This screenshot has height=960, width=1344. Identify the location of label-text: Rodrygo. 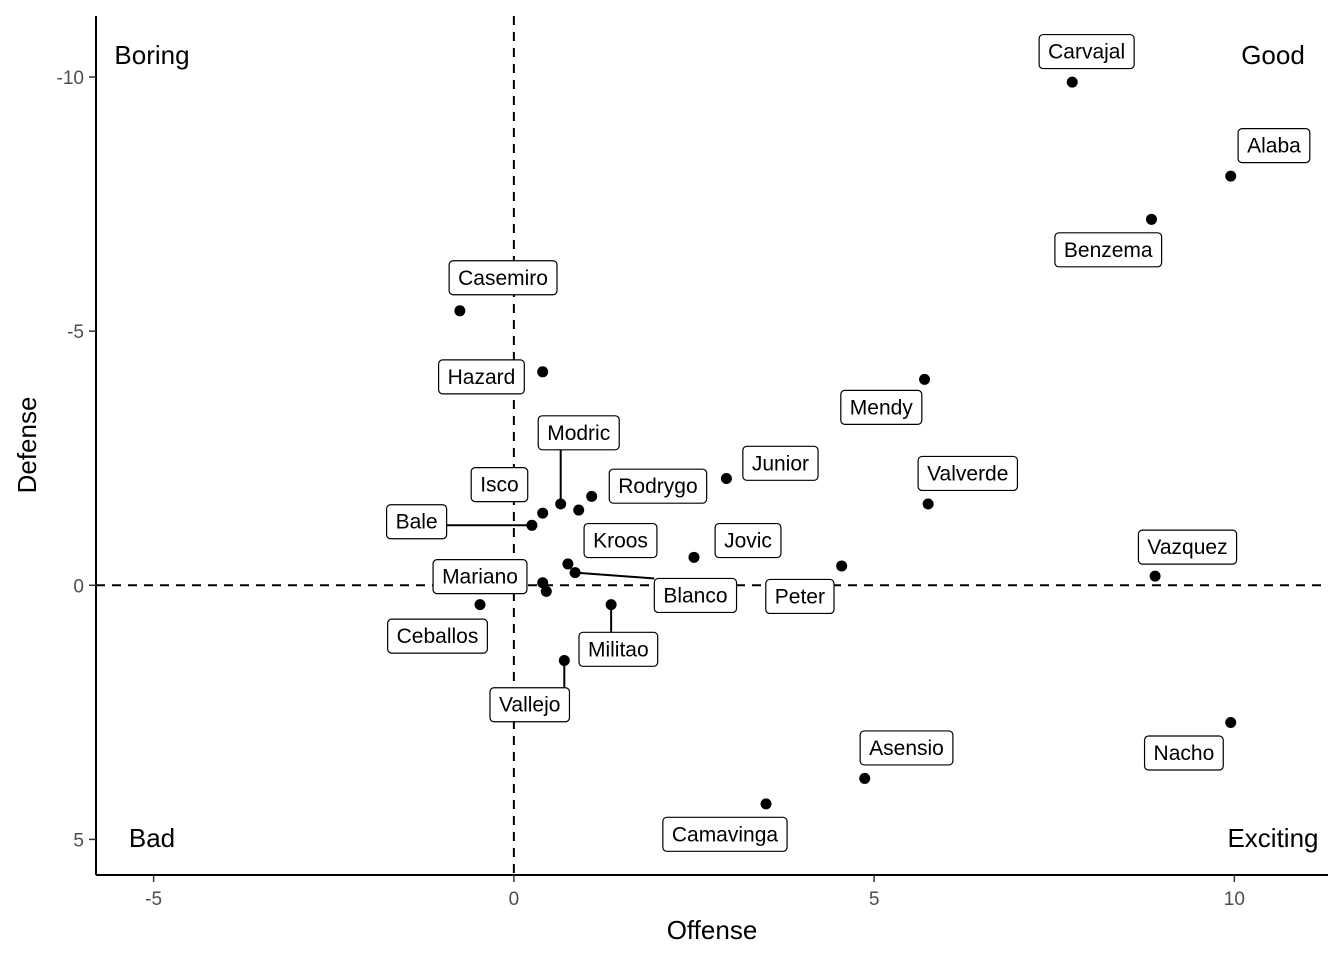
(657, 486).